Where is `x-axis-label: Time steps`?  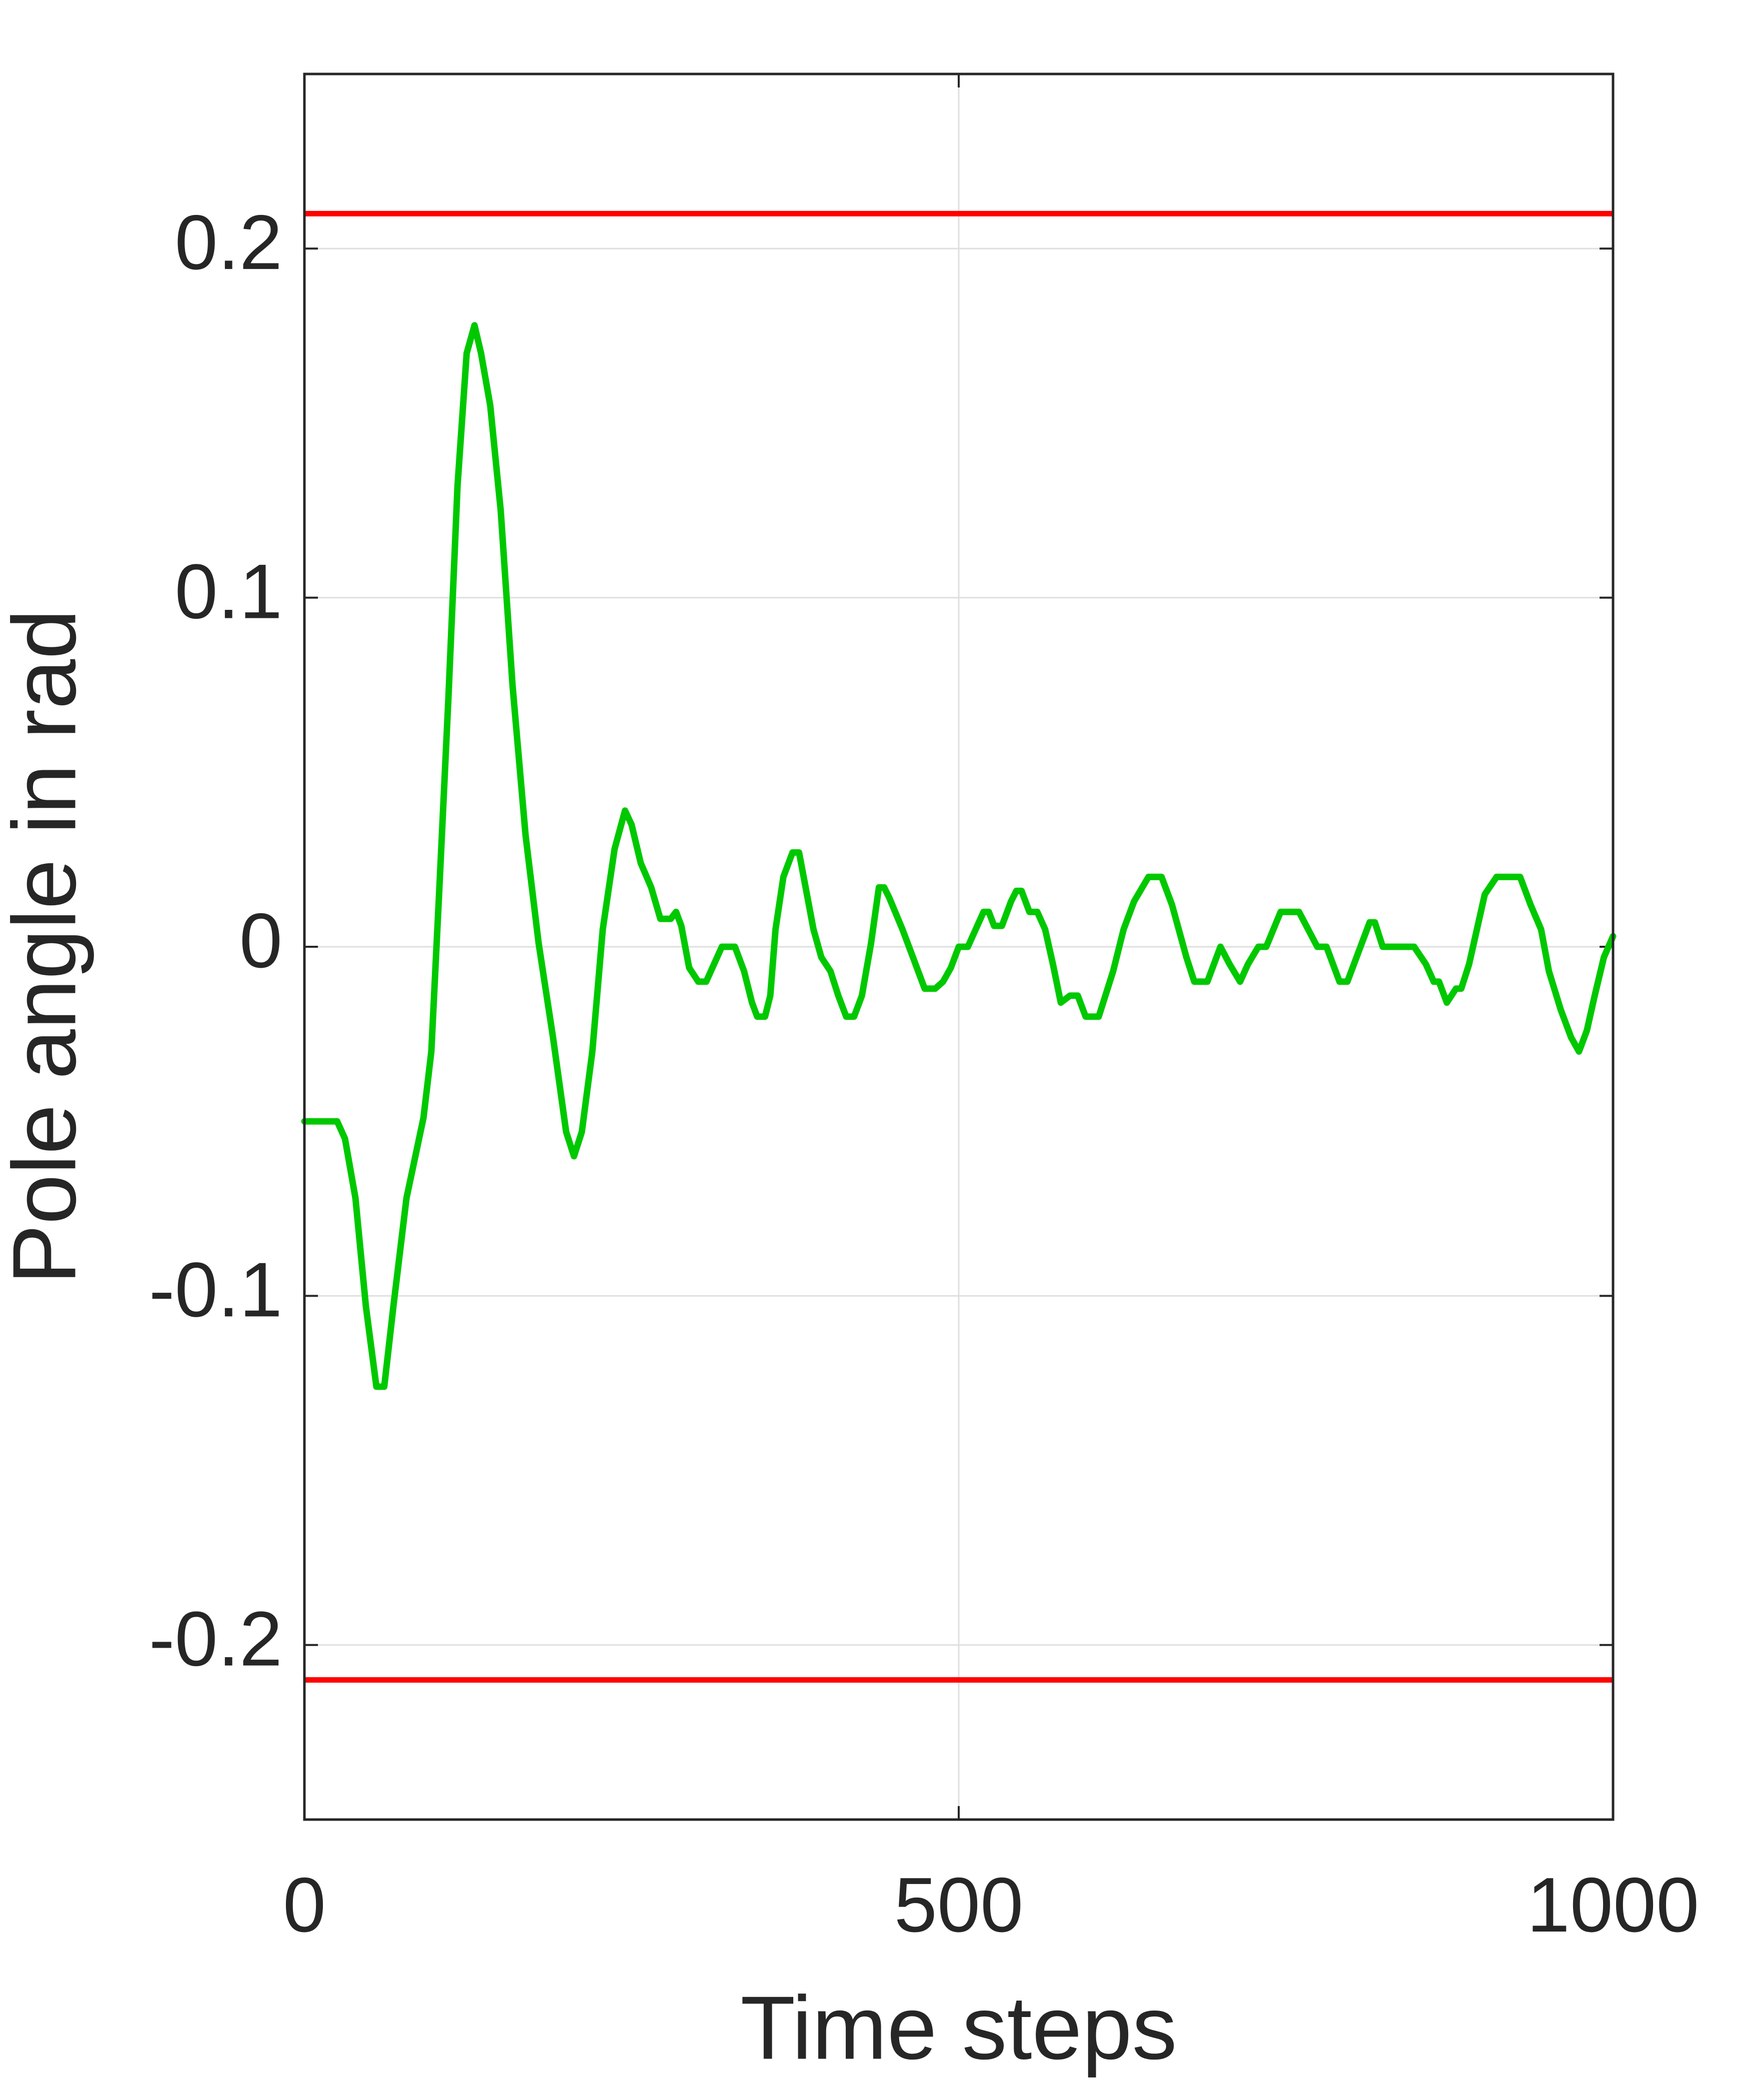
x-axis-label: Time steps is located at coordinates (959, 2028).